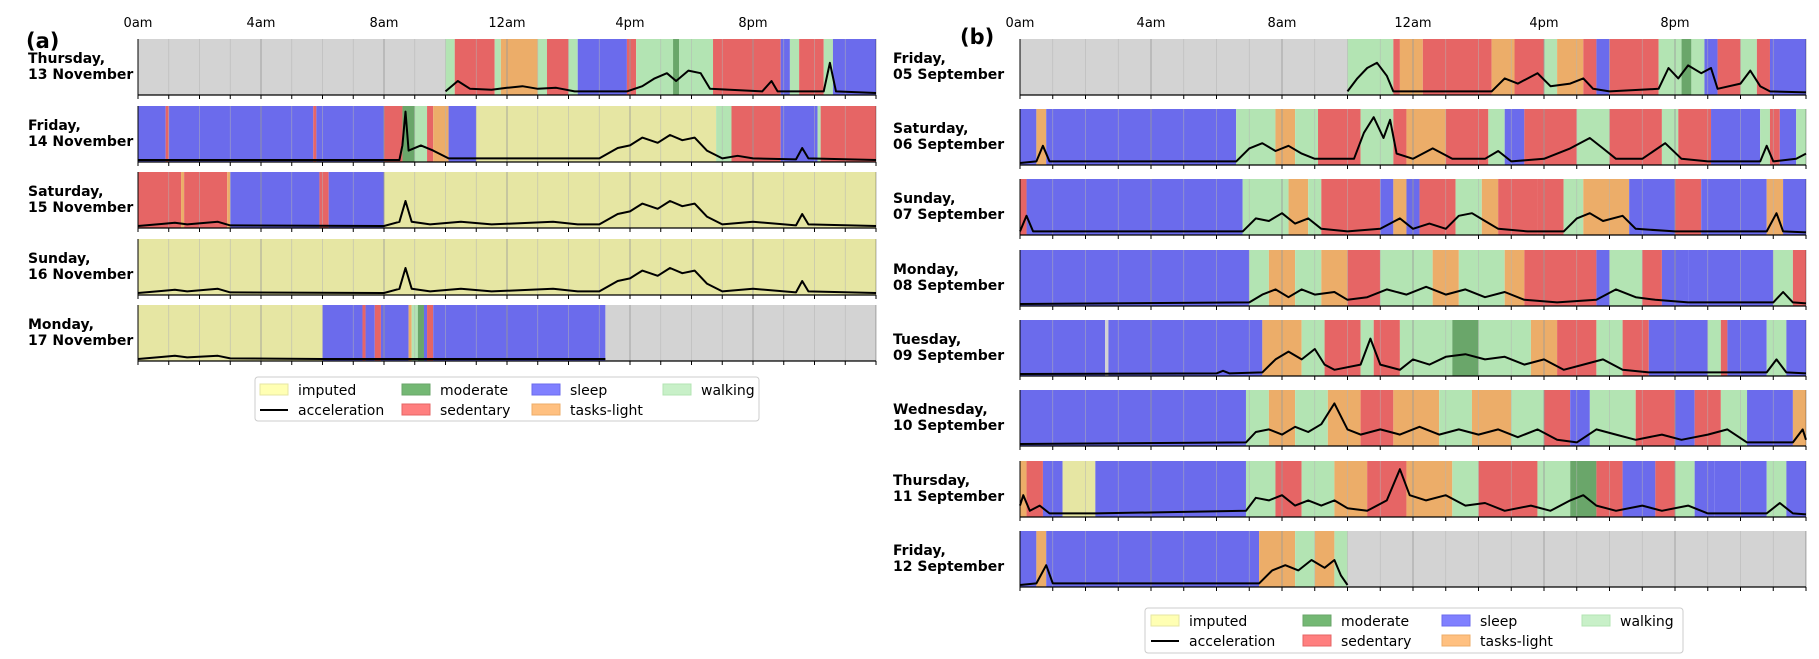  What do you see at coordinates (327, 391) in the screenshot?
I see `legend-label-imputed: imputed` at bounding box center [327, 391].